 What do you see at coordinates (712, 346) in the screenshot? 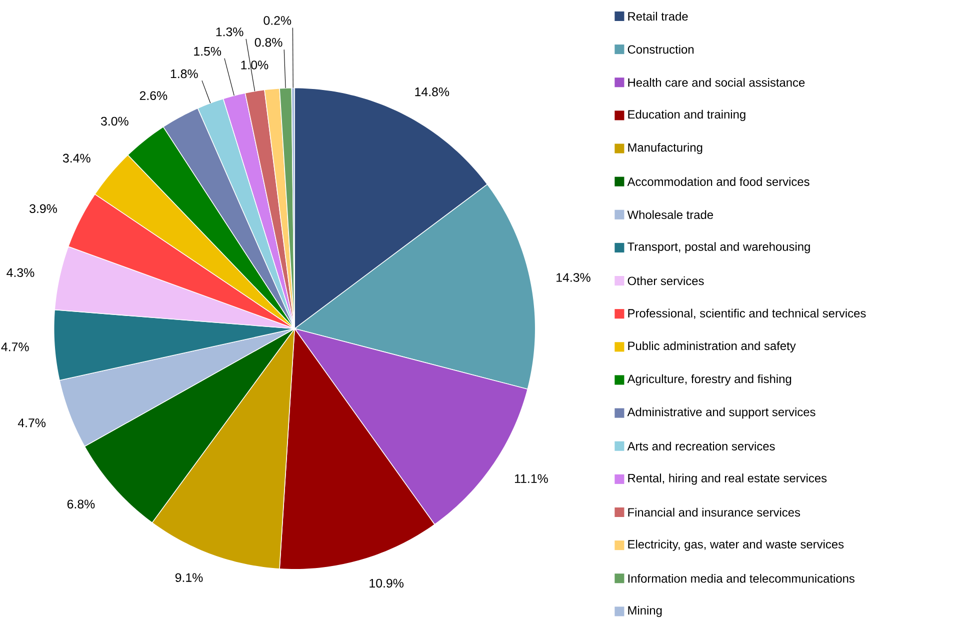
I see `legend-label: Public administration and safety` at bounding box center [712, 346].